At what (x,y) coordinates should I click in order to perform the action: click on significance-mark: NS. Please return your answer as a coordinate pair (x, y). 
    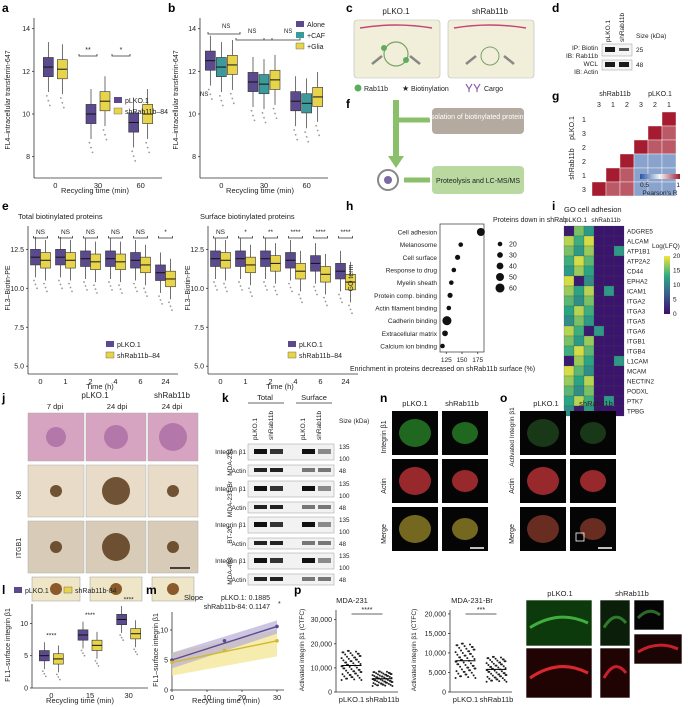
    Looking at the image, I should click on (288, 32).